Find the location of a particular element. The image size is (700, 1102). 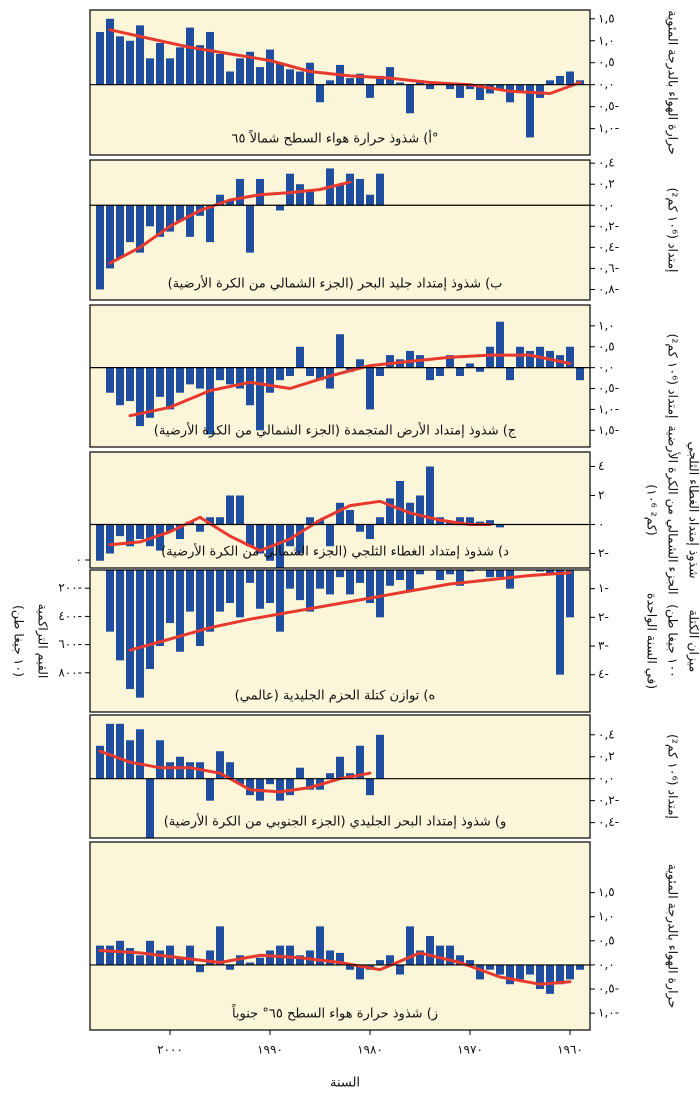

x-tick-label: ٢٠٠٠ is located at coordinates (170, 1050).